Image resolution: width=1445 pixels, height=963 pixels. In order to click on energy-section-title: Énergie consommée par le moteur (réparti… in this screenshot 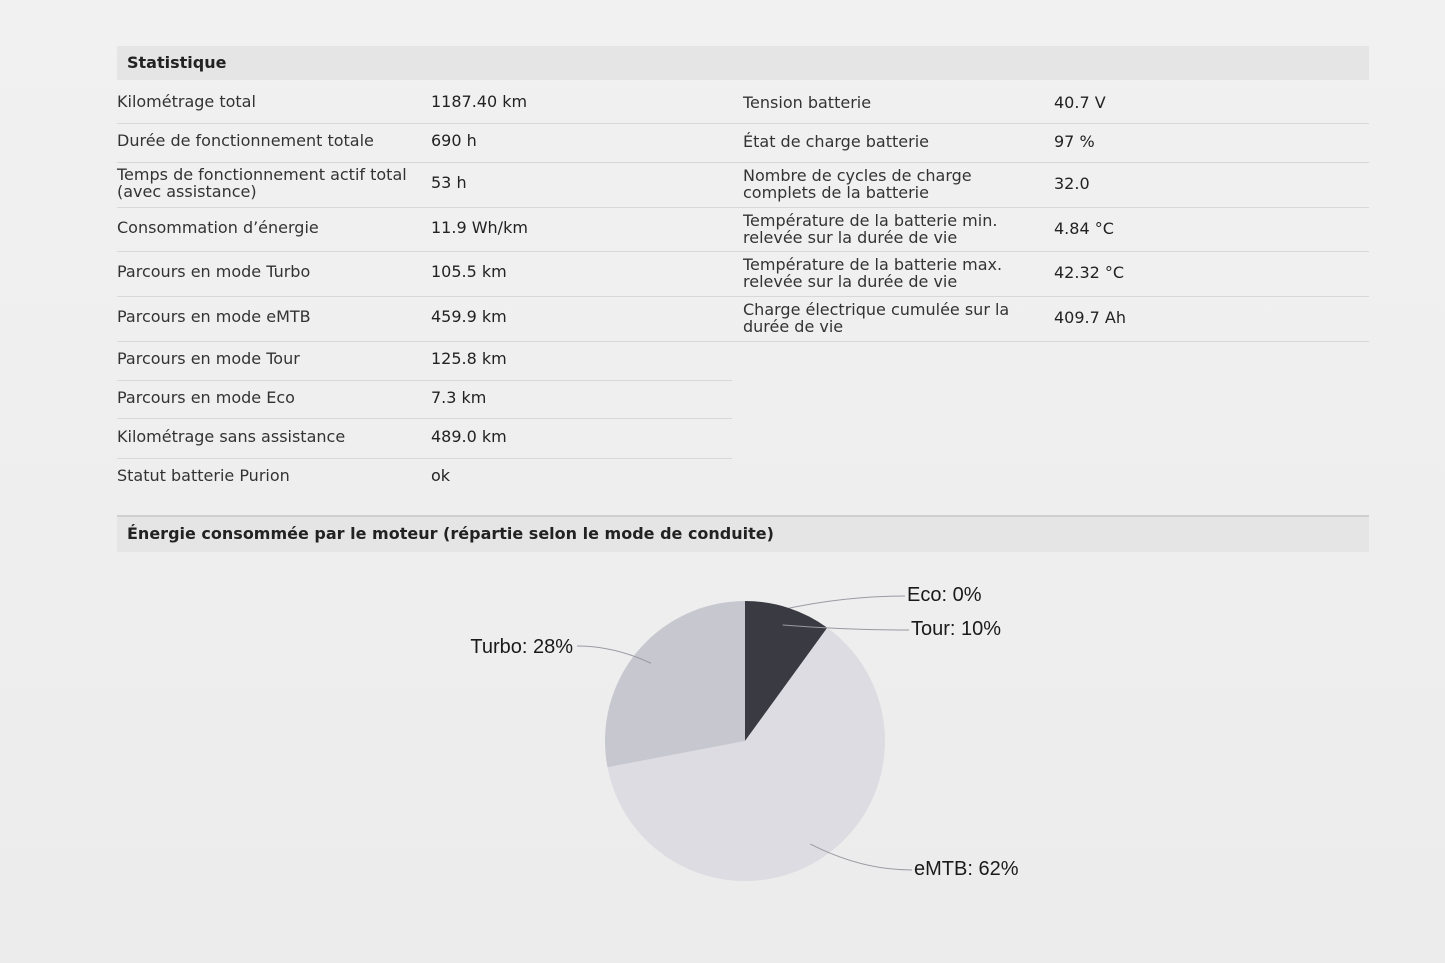, I will do `click(743, 533)`.